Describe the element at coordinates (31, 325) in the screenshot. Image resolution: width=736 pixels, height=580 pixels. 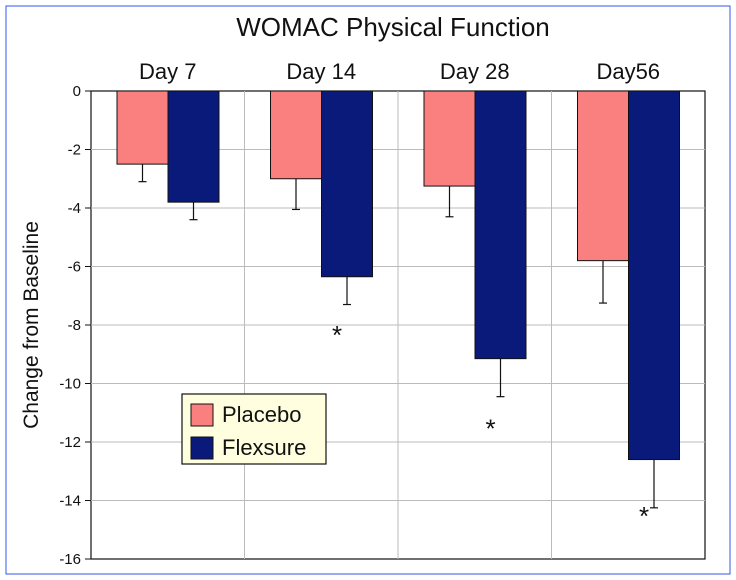
I see `y-axis-label: Change from Baseline` at that location.